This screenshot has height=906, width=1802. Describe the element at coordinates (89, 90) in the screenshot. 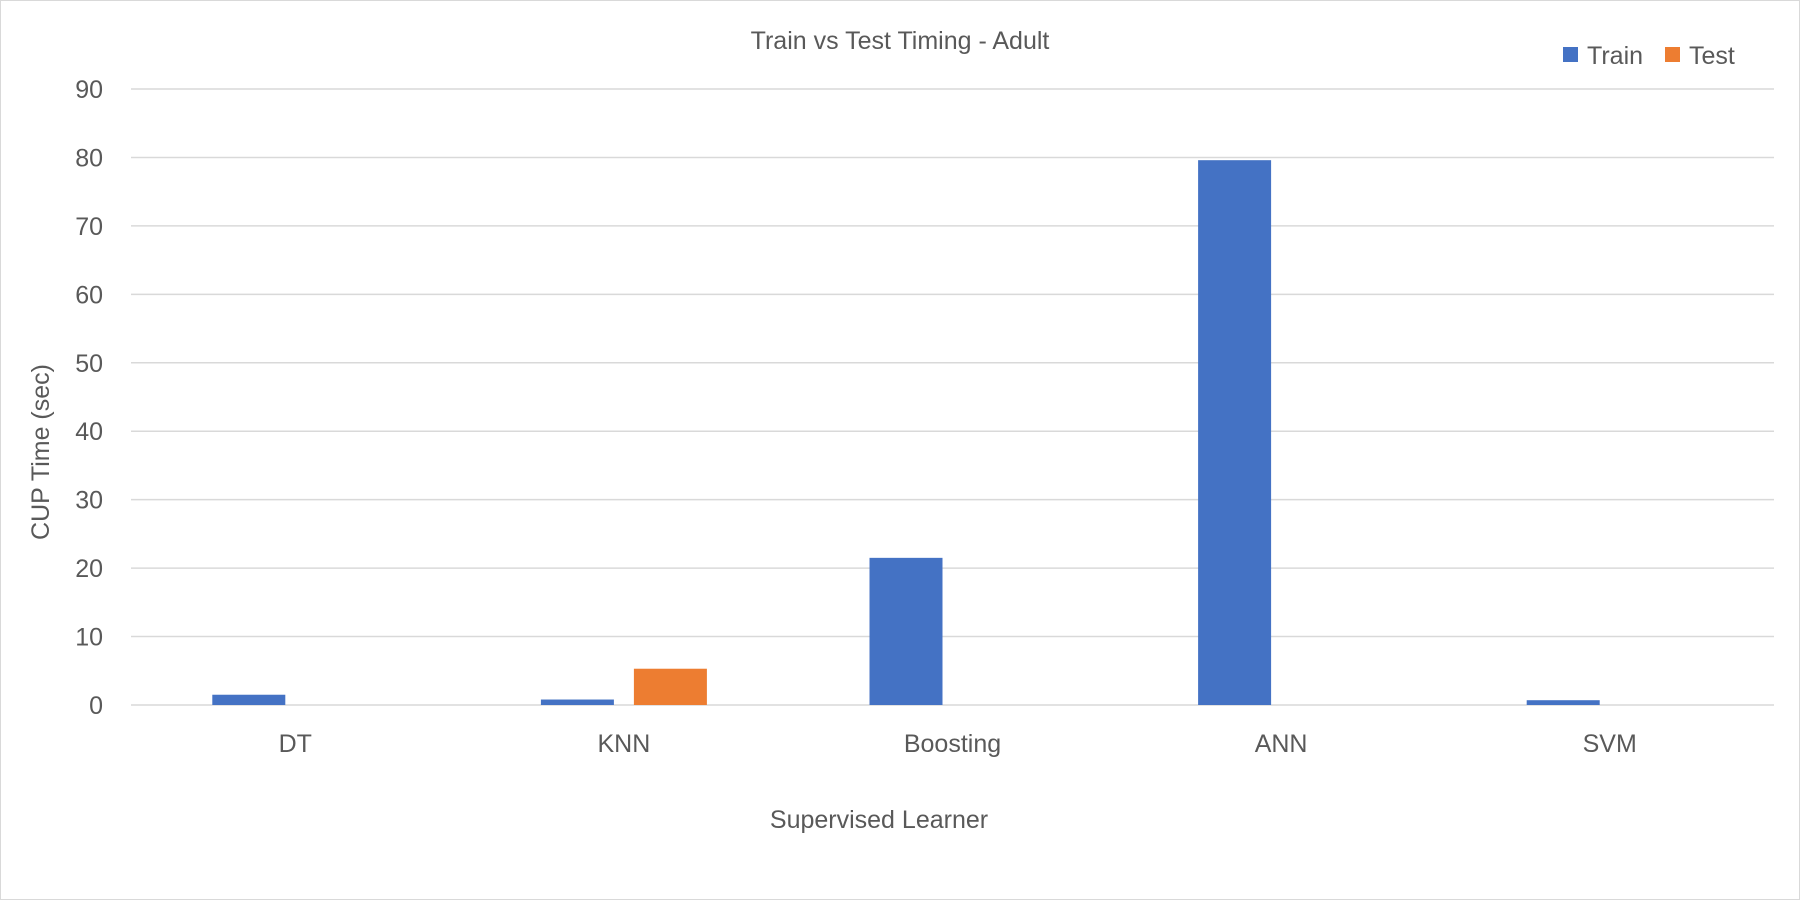

I see `y-tick-label: 90` at that location.